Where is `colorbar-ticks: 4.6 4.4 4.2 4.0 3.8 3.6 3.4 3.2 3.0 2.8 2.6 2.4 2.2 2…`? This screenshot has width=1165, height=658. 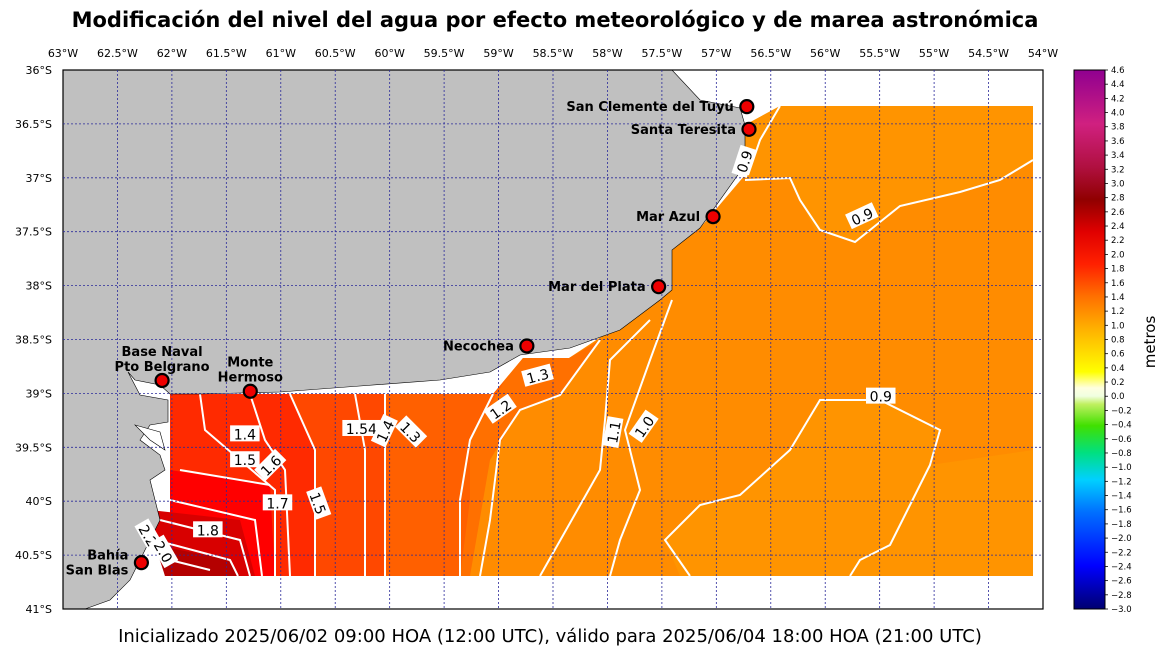 colorbar-ticks: 4.6 4.4 4.2 4.0 3.8 3.6 3.4 3.2 3.0 2.8 2.6 2.4 2.2 2… is located at coordinates (1118, 340).